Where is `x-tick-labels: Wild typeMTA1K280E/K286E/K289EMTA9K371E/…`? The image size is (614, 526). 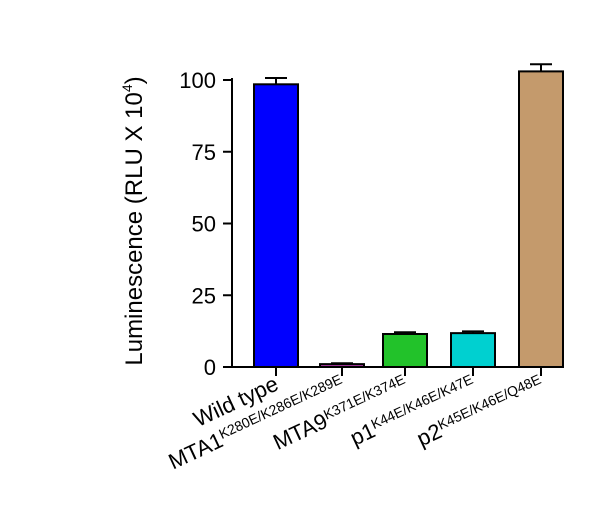
x-tick-labels: Wild typeMTA1K280E/K286E/K289EMTA9K371E/… is located at coordinates (355, 422).